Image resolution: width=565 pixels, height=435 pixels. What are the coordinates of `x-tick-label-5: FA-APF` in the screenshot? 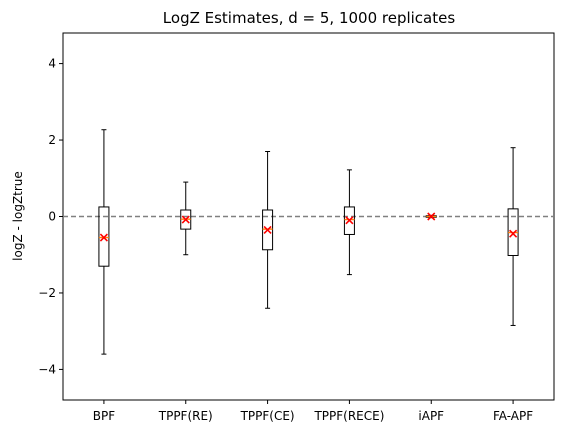 It's located at (513, 416).